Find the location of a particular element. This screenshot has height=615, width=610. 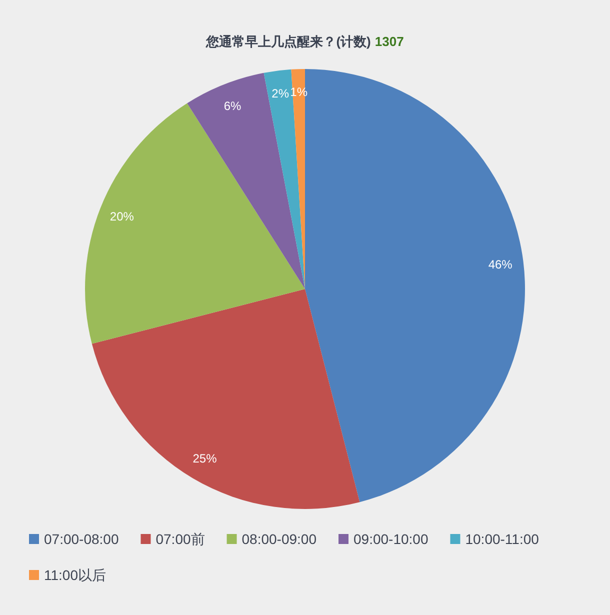

data-label: 25% is located at coordinates (205, 458).